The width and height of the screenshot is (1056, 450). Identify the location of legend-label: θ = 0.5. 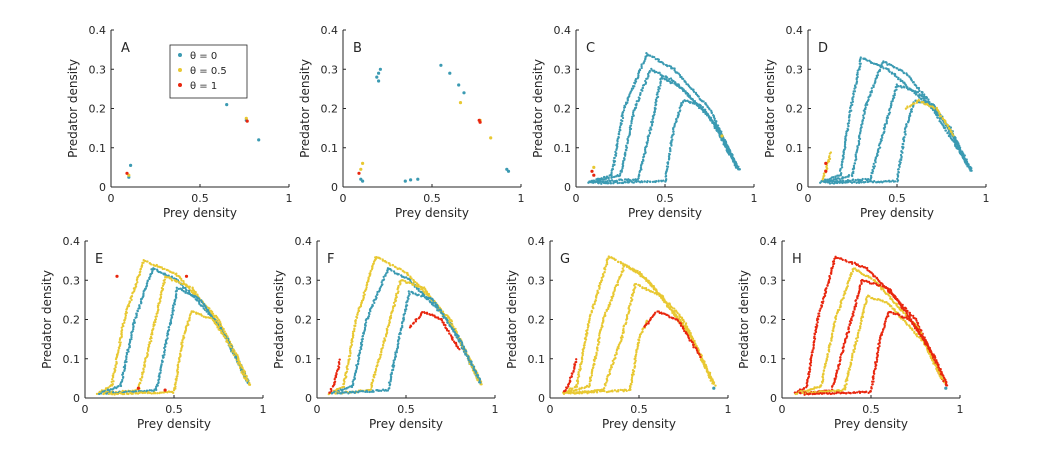
(208, 71).